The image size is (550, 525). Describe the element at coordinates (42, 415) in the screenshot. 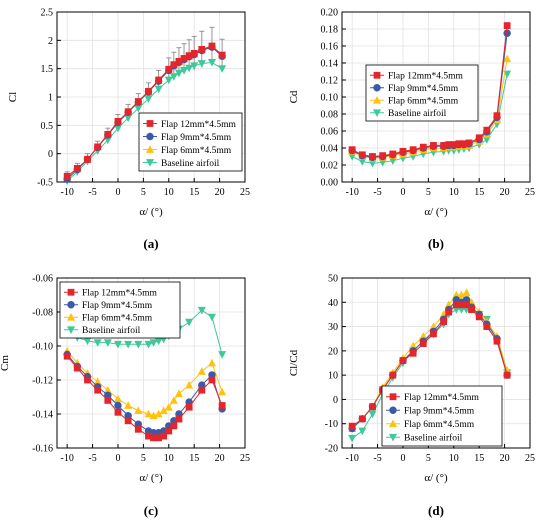

I see `y-tick-label: -0.14` at that location.